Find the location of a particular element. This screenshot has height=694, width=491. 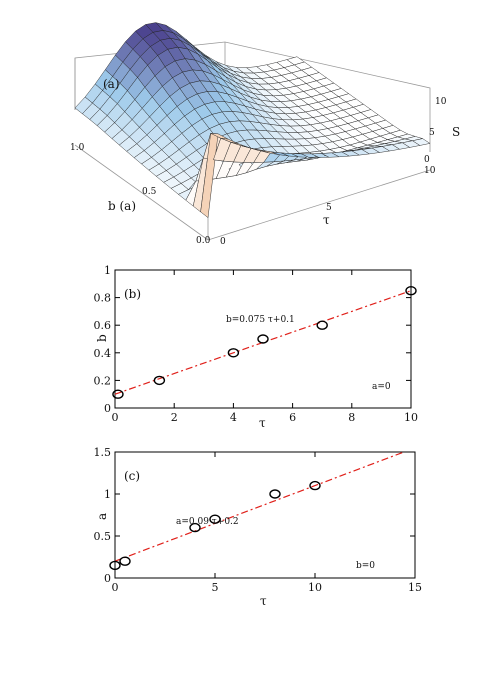

ticks-c: 0 5 10 15 0 0.5 1 1.5 is located at coordinates (258, 520).